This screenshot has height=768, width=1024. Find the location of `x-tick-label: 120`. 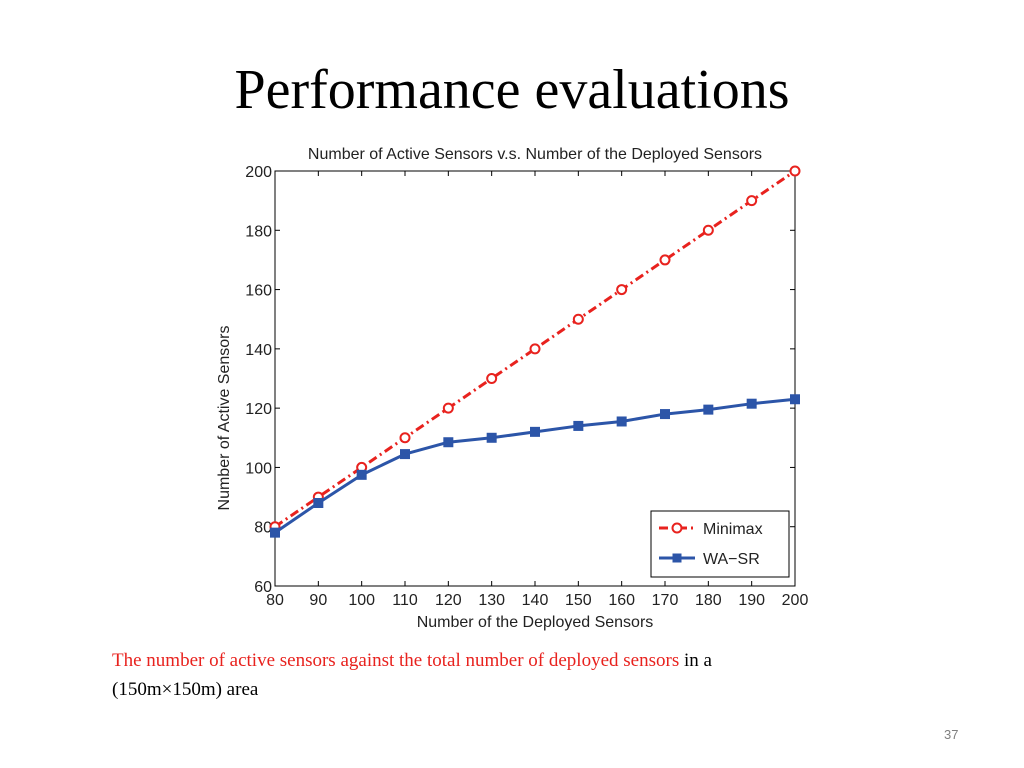

x-tick-label: 120 is located at coordinates (448, 600).